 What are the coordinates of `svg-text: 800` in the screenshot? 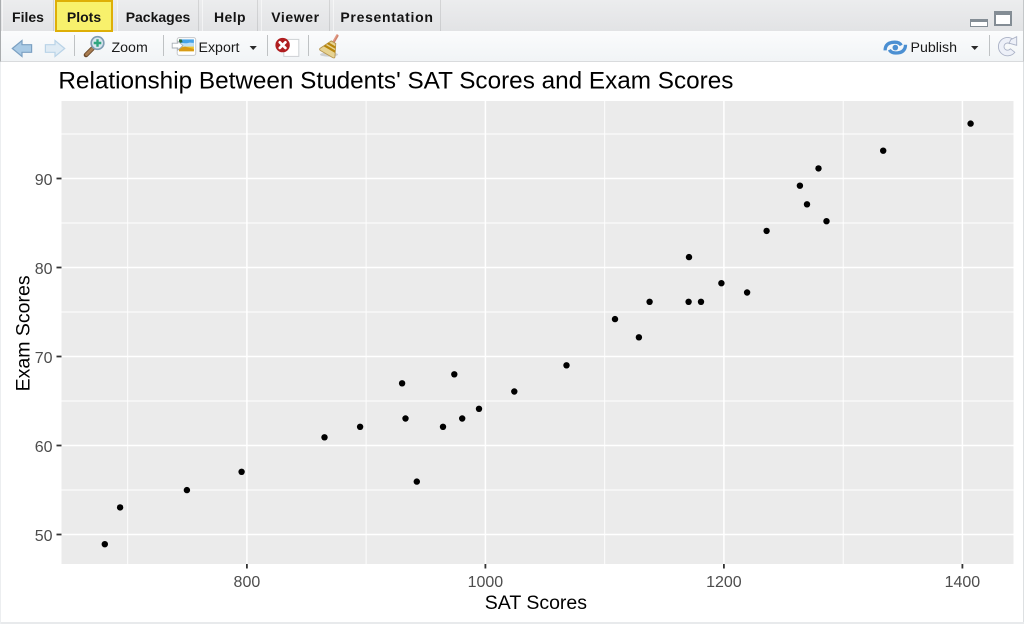 It's located at (247, 582).